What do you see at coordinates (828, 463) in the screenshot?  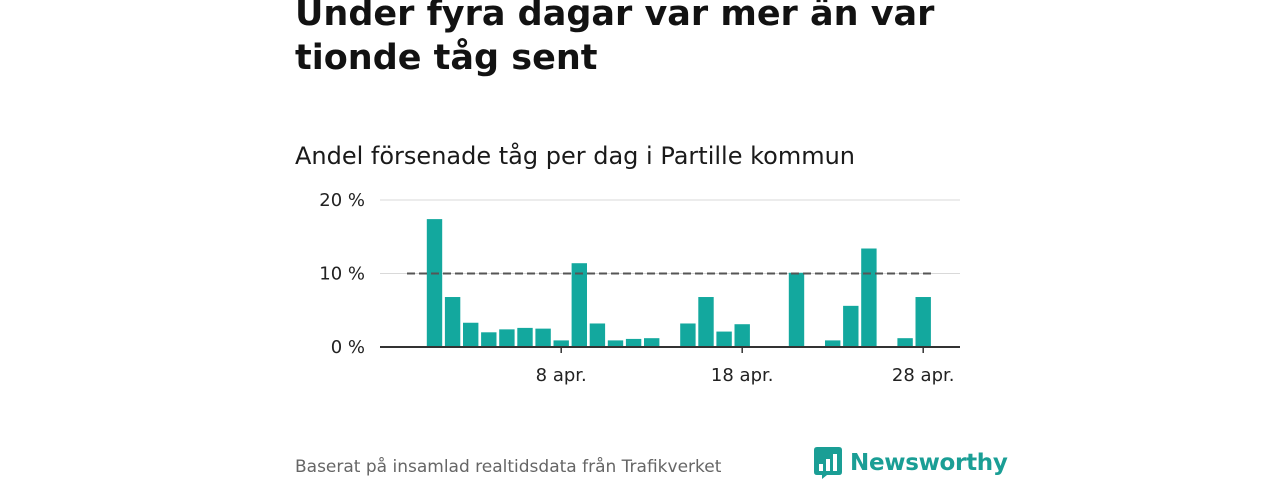 I see `bar-chart-speech-bubble-icon` at bounding box center [828, 463].